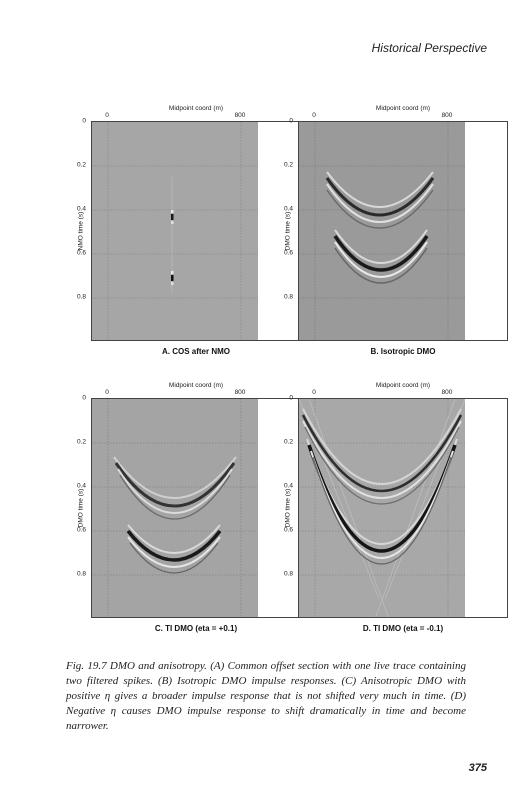 The width and height of the screenshot is (531, 800). What do you see at coordinates (84, 398) in the screenshot?
I see `panel-c-y-tick-0: 0` at bounding box center [84, 398].